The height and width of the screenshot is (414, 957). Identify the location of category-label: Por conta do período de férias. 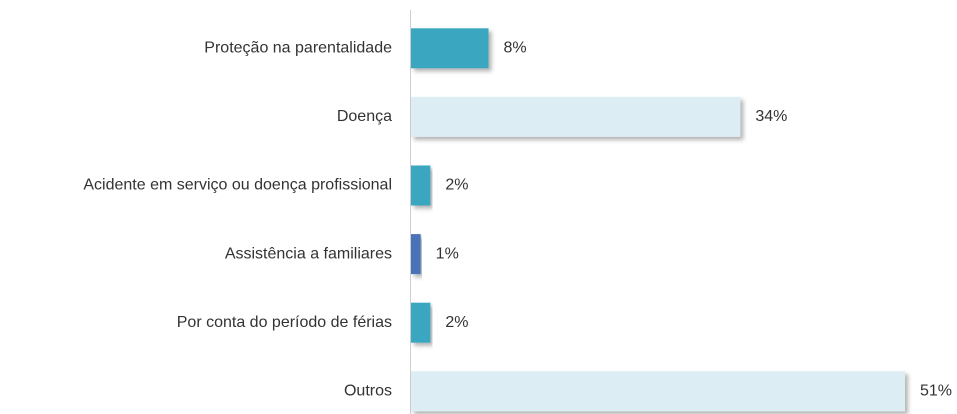
(284, 322).